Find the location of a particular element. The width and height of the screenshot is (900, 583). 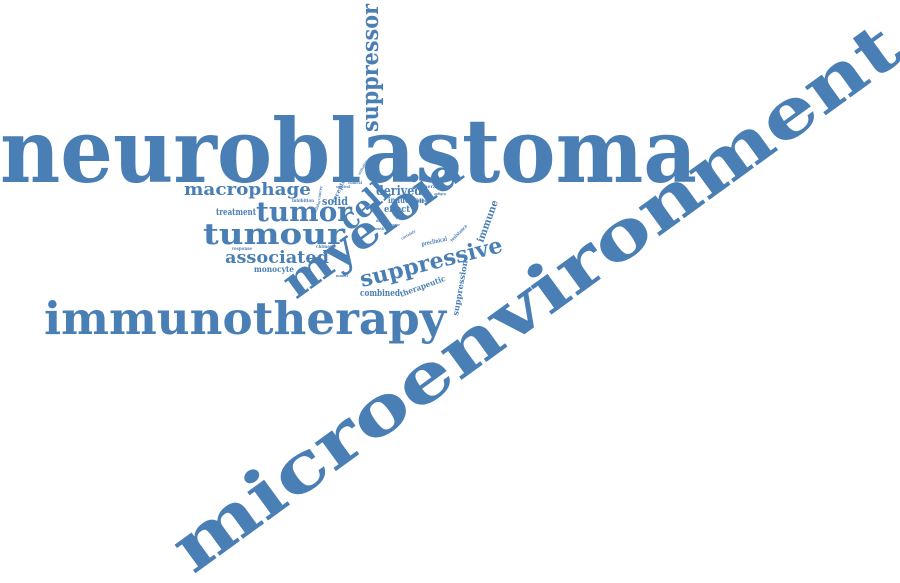

word-drug: drug is located at coordinates (381, 220).